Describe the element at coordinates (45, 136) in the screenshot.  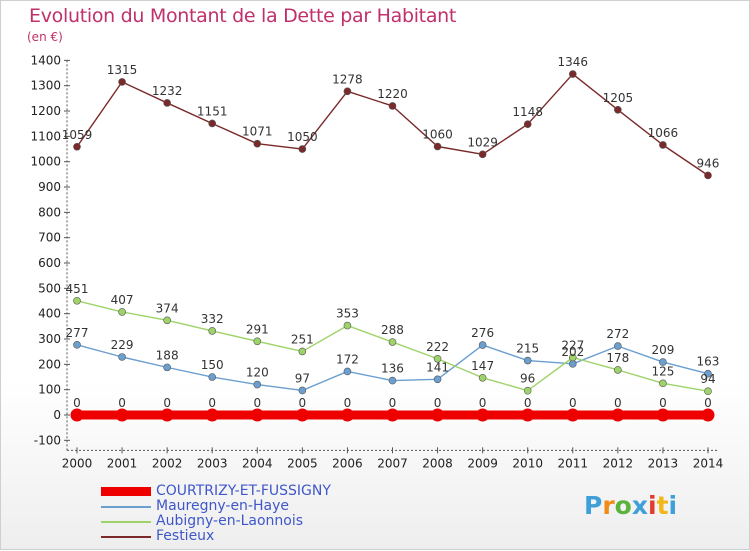
I see `y-tick-label: 1100` at that location.